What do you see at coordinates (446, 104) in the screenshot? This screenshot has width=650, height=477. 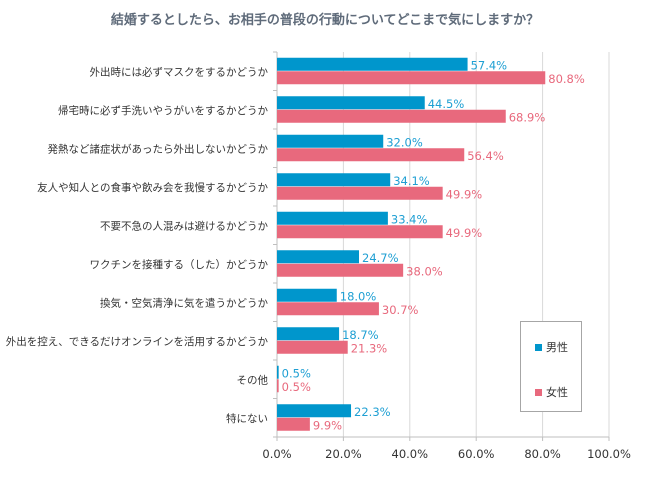 I see `value-label-male: 44.5%` at bounding box center [446, 104].